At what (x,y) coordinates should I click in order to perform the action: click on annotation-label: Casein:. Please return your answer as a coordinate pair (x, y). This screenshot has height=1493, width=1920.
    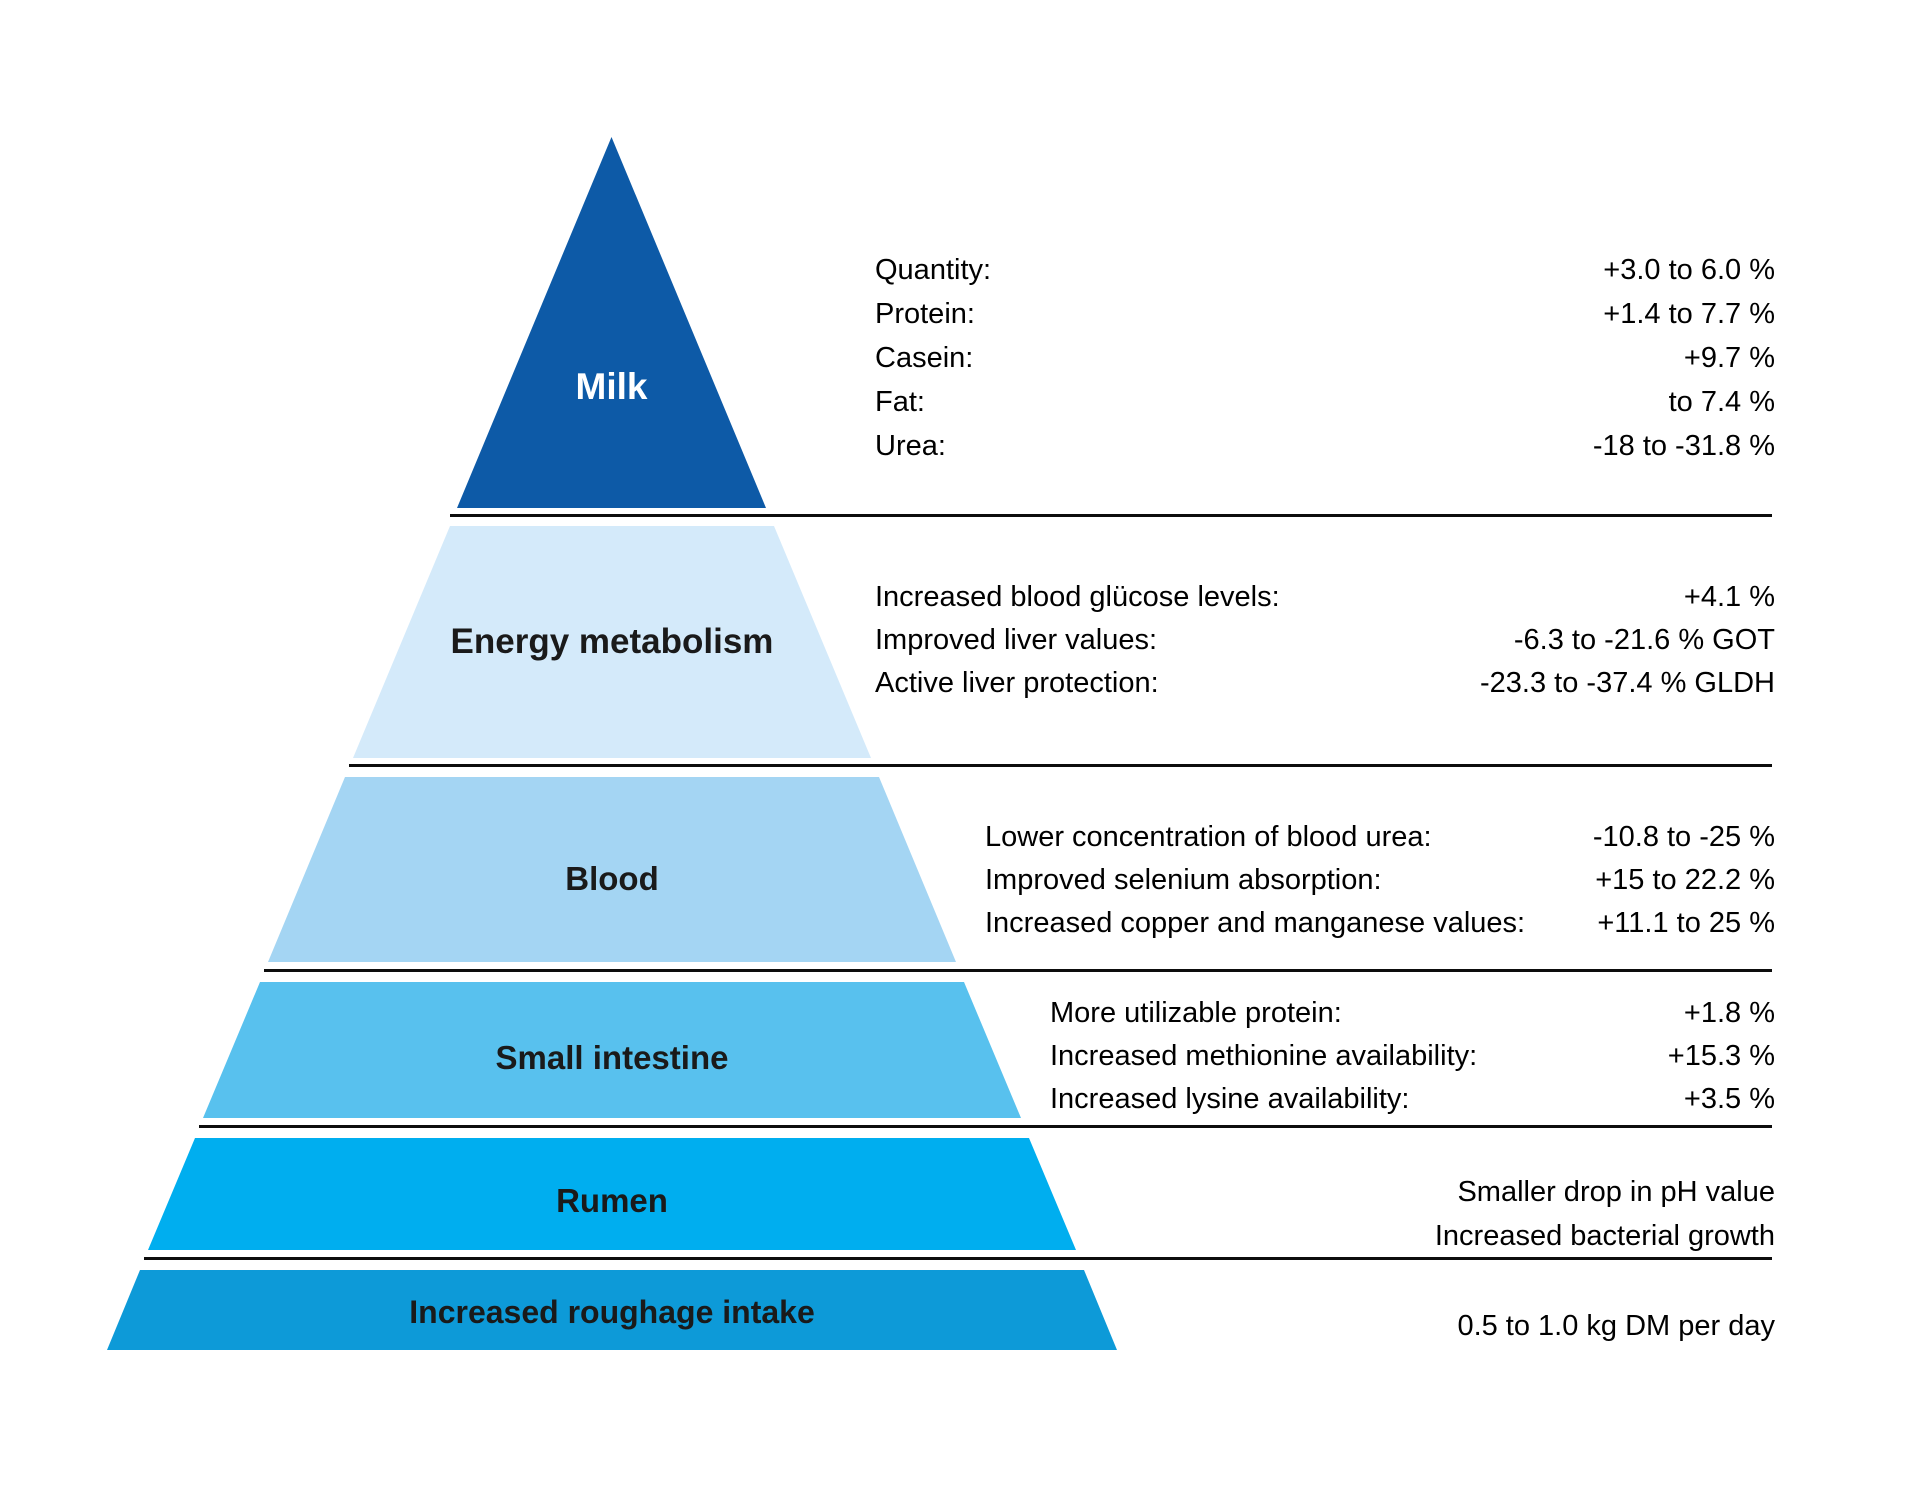
    Looking at the image, I should click on (924, 358).